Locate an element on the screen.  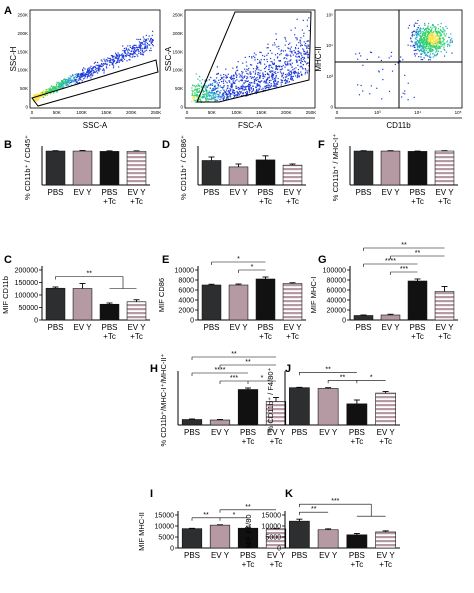
panel-letter: E is located at coordinates (165, 260).